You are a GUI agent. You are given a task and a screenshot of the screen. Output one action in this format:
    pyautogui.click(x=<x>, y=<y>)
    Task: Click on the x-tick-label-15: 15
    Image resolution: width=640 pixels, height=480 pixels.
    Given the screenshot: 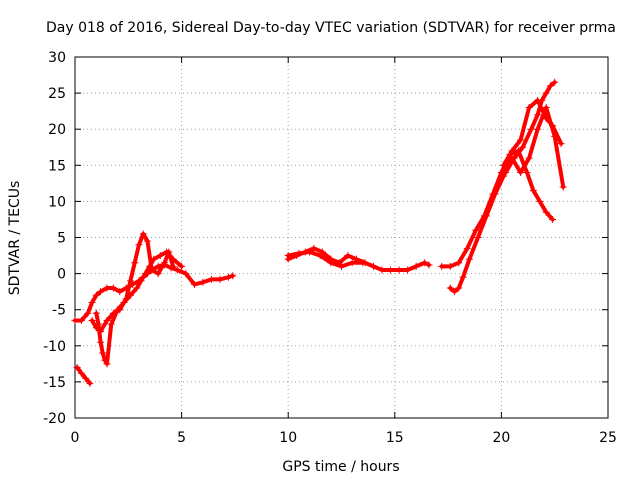 What is the action you would take?
    pyautogui.click(x=395, y=438)
    